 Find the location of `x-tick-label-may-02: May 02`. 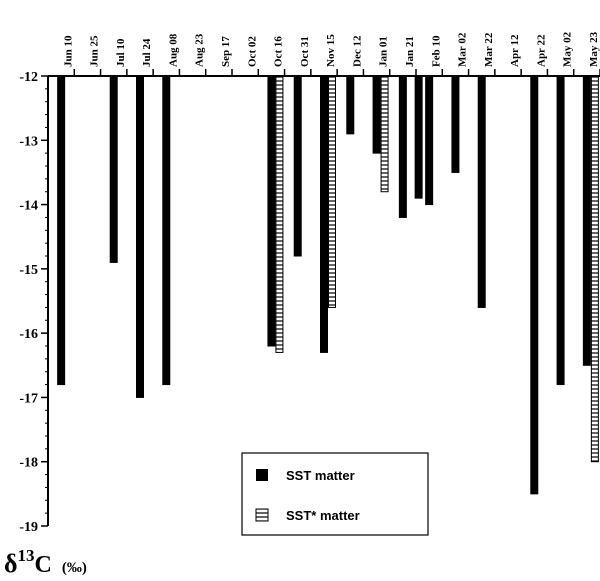

x-tick-label-may-02: May 02 is located at coordinates (568, 49).